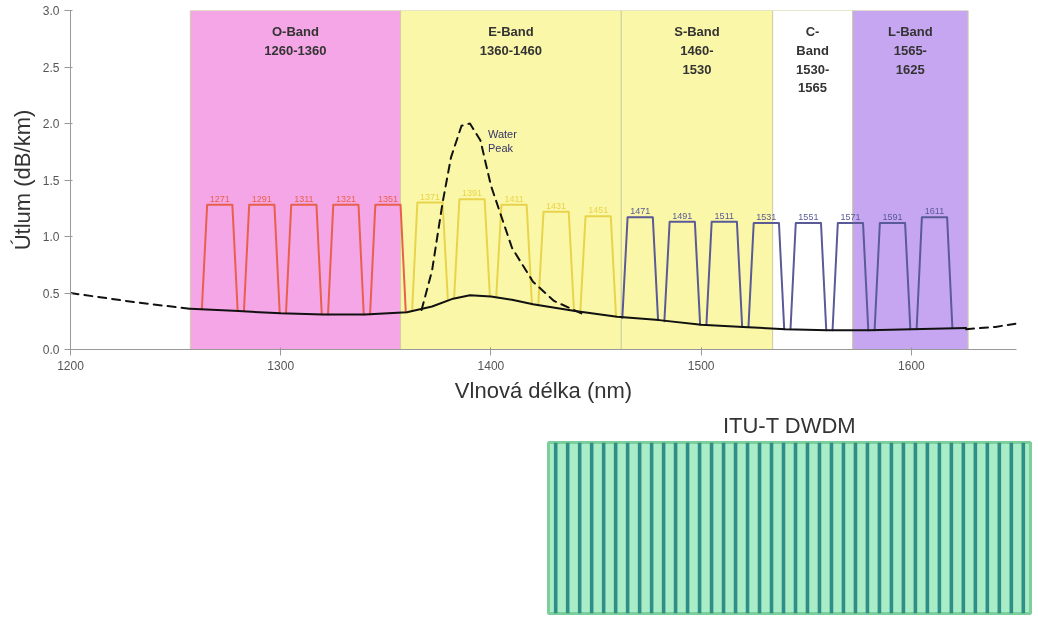 The image size is (1038, 622). What do you see at coordinates (51, 11) in the screenshot?
I see `y-tick-label: 3.0` at bounding box center [51, 11].